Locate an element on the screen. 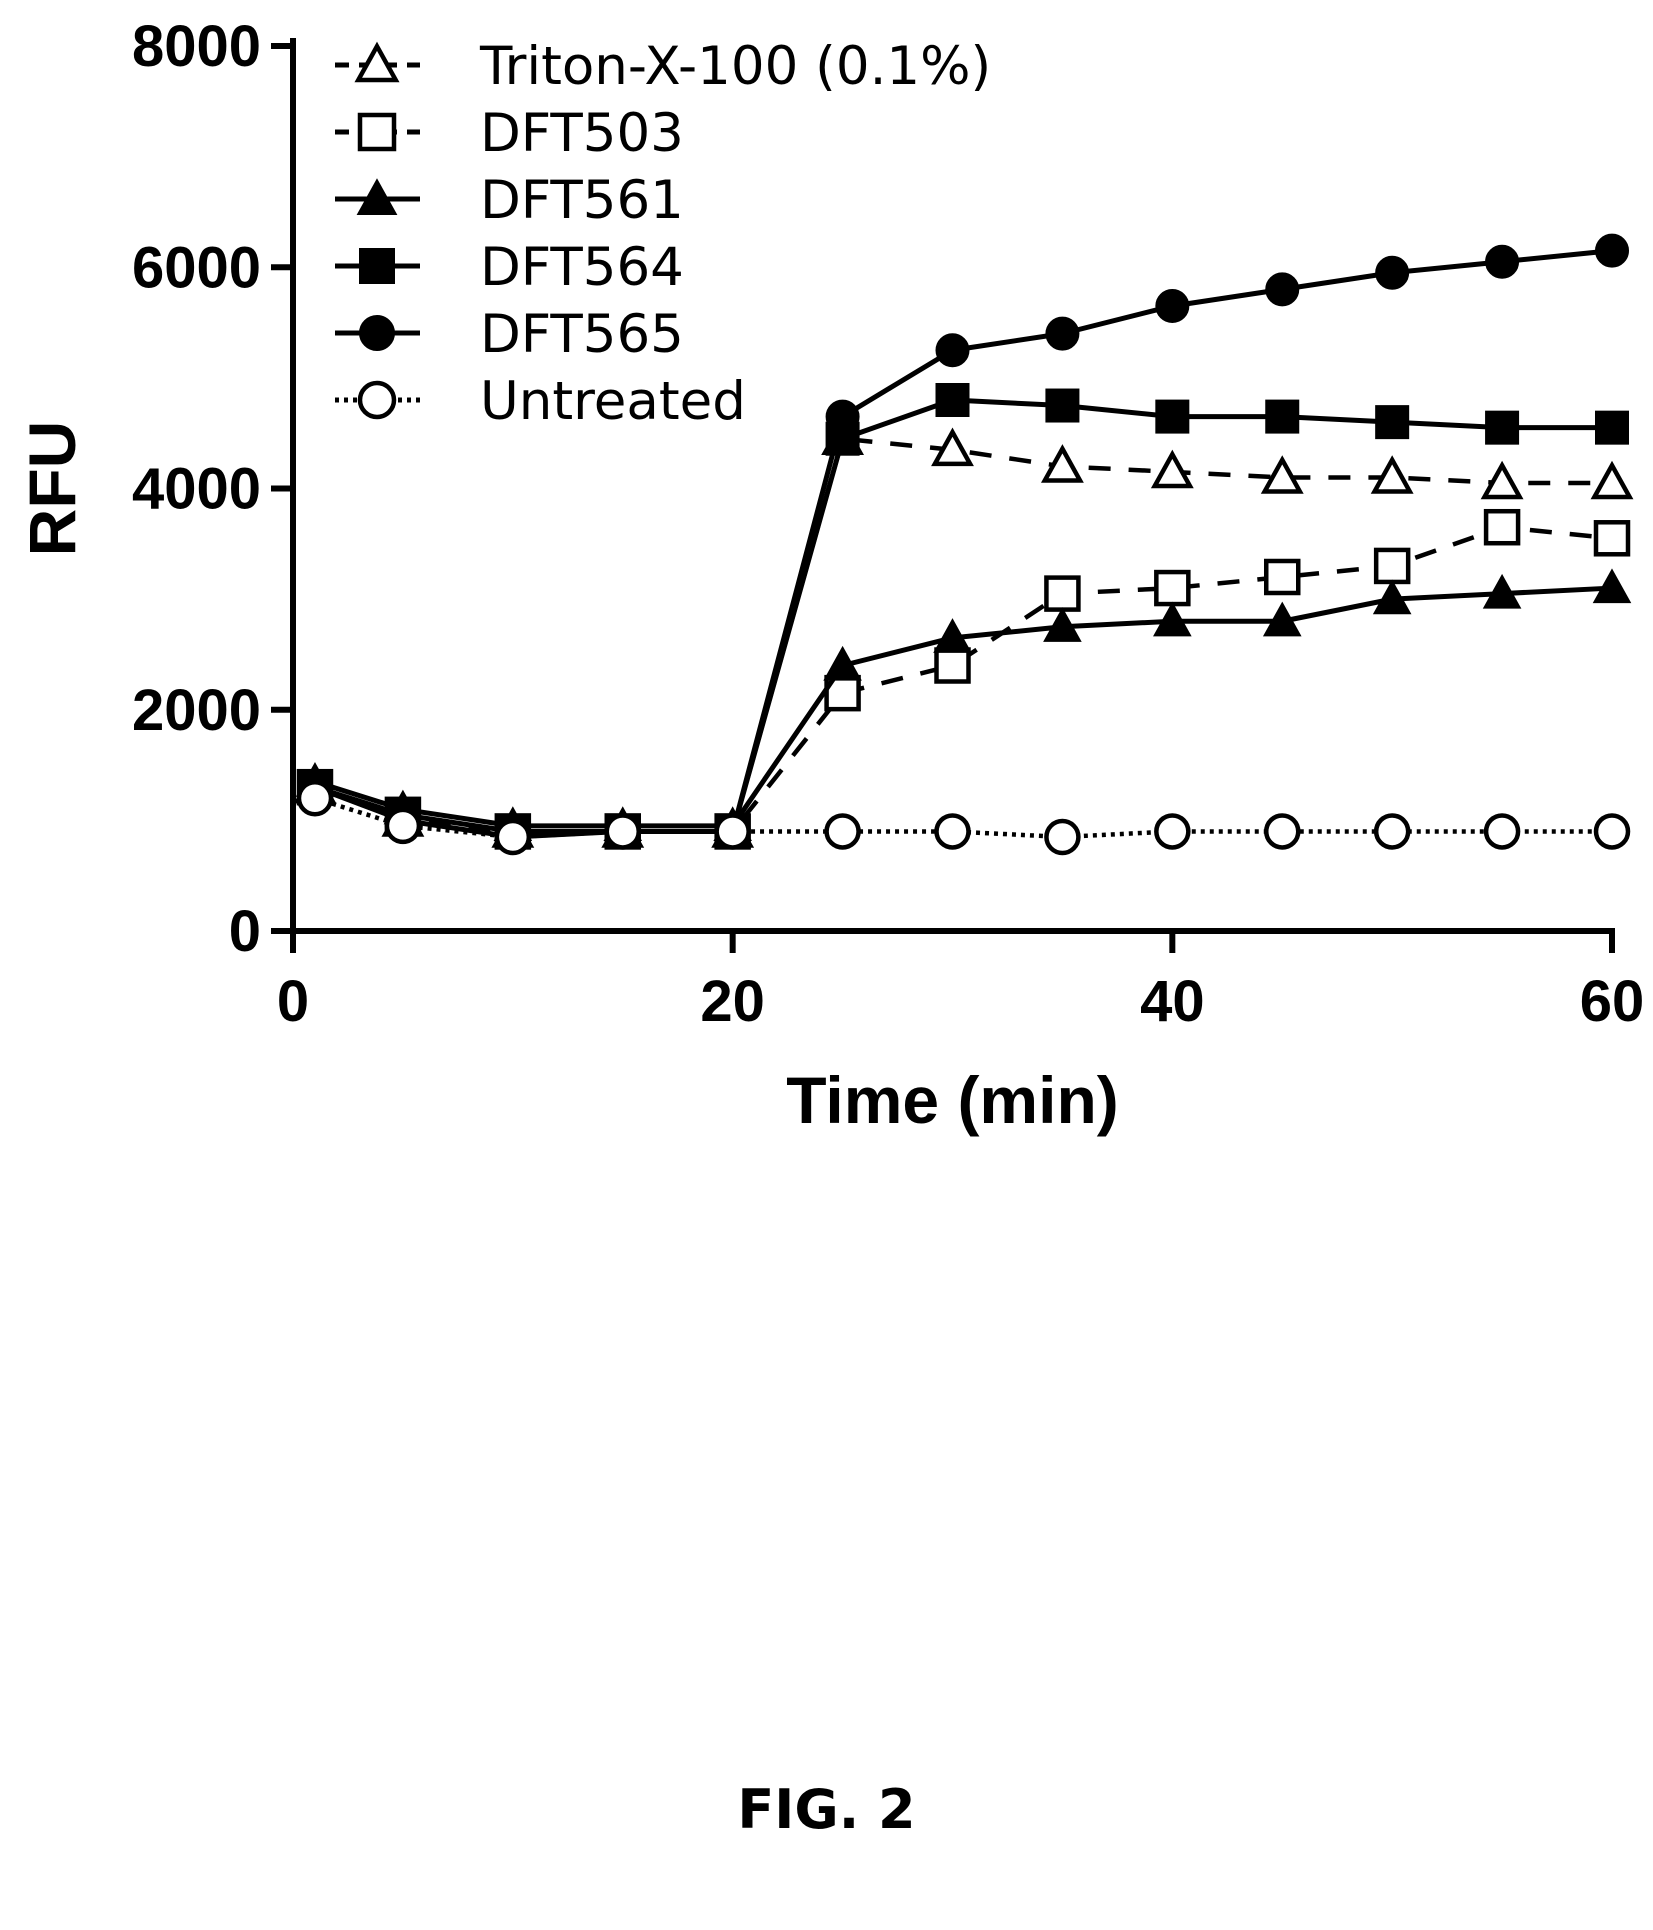 This screenshot has height=1930, width=1653. legend-item: Triton-X-100 (0.1%) is located at coordinates (663, 66).